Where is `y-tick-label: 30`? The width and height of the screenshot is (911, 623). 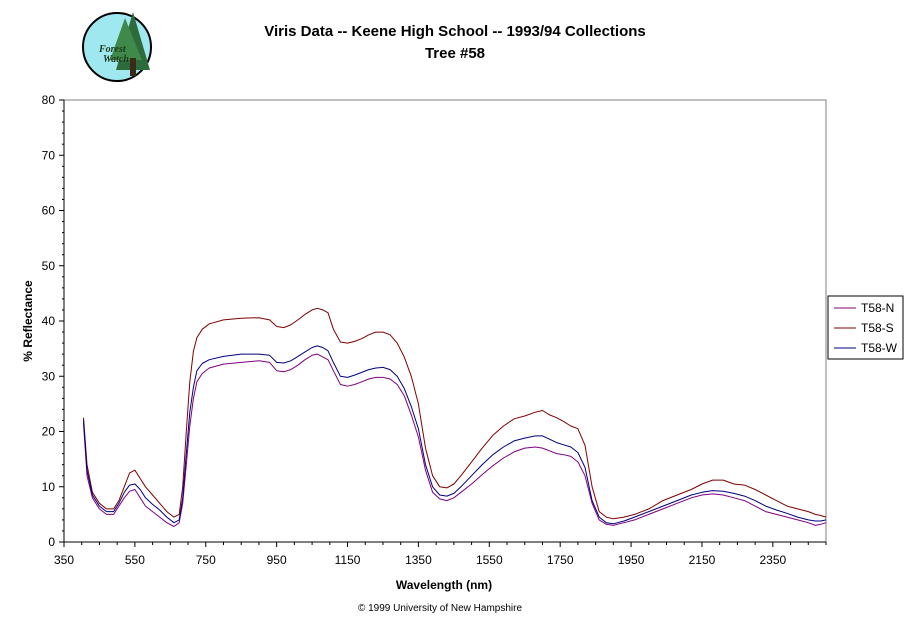 y-tick-label: 30 is located at coordinates (49, 376).